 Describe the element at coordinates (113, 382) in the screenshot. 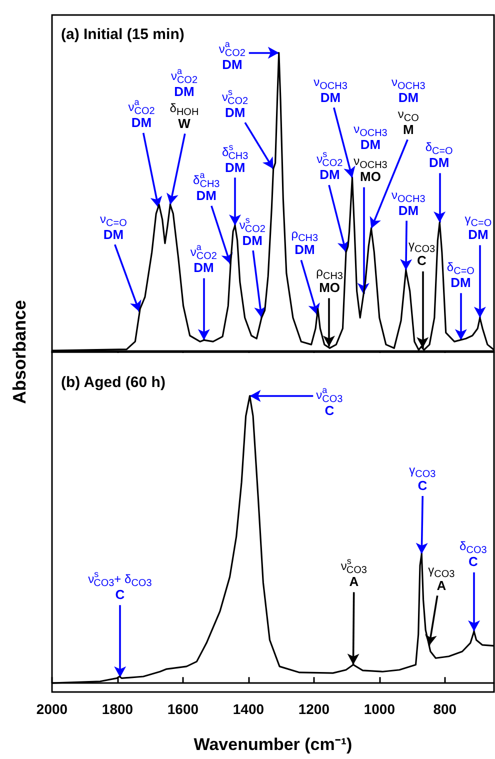

I see `chart-title: (b) Aged (60 h)` at that location.